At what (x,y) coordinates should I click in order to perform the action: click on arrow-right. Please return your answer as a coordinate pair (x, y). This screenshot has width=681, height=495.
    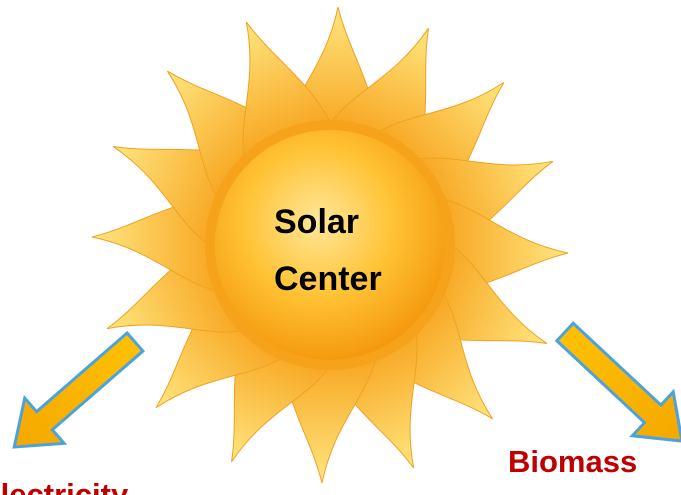
    Looking at the image, I should click on (617, 382).